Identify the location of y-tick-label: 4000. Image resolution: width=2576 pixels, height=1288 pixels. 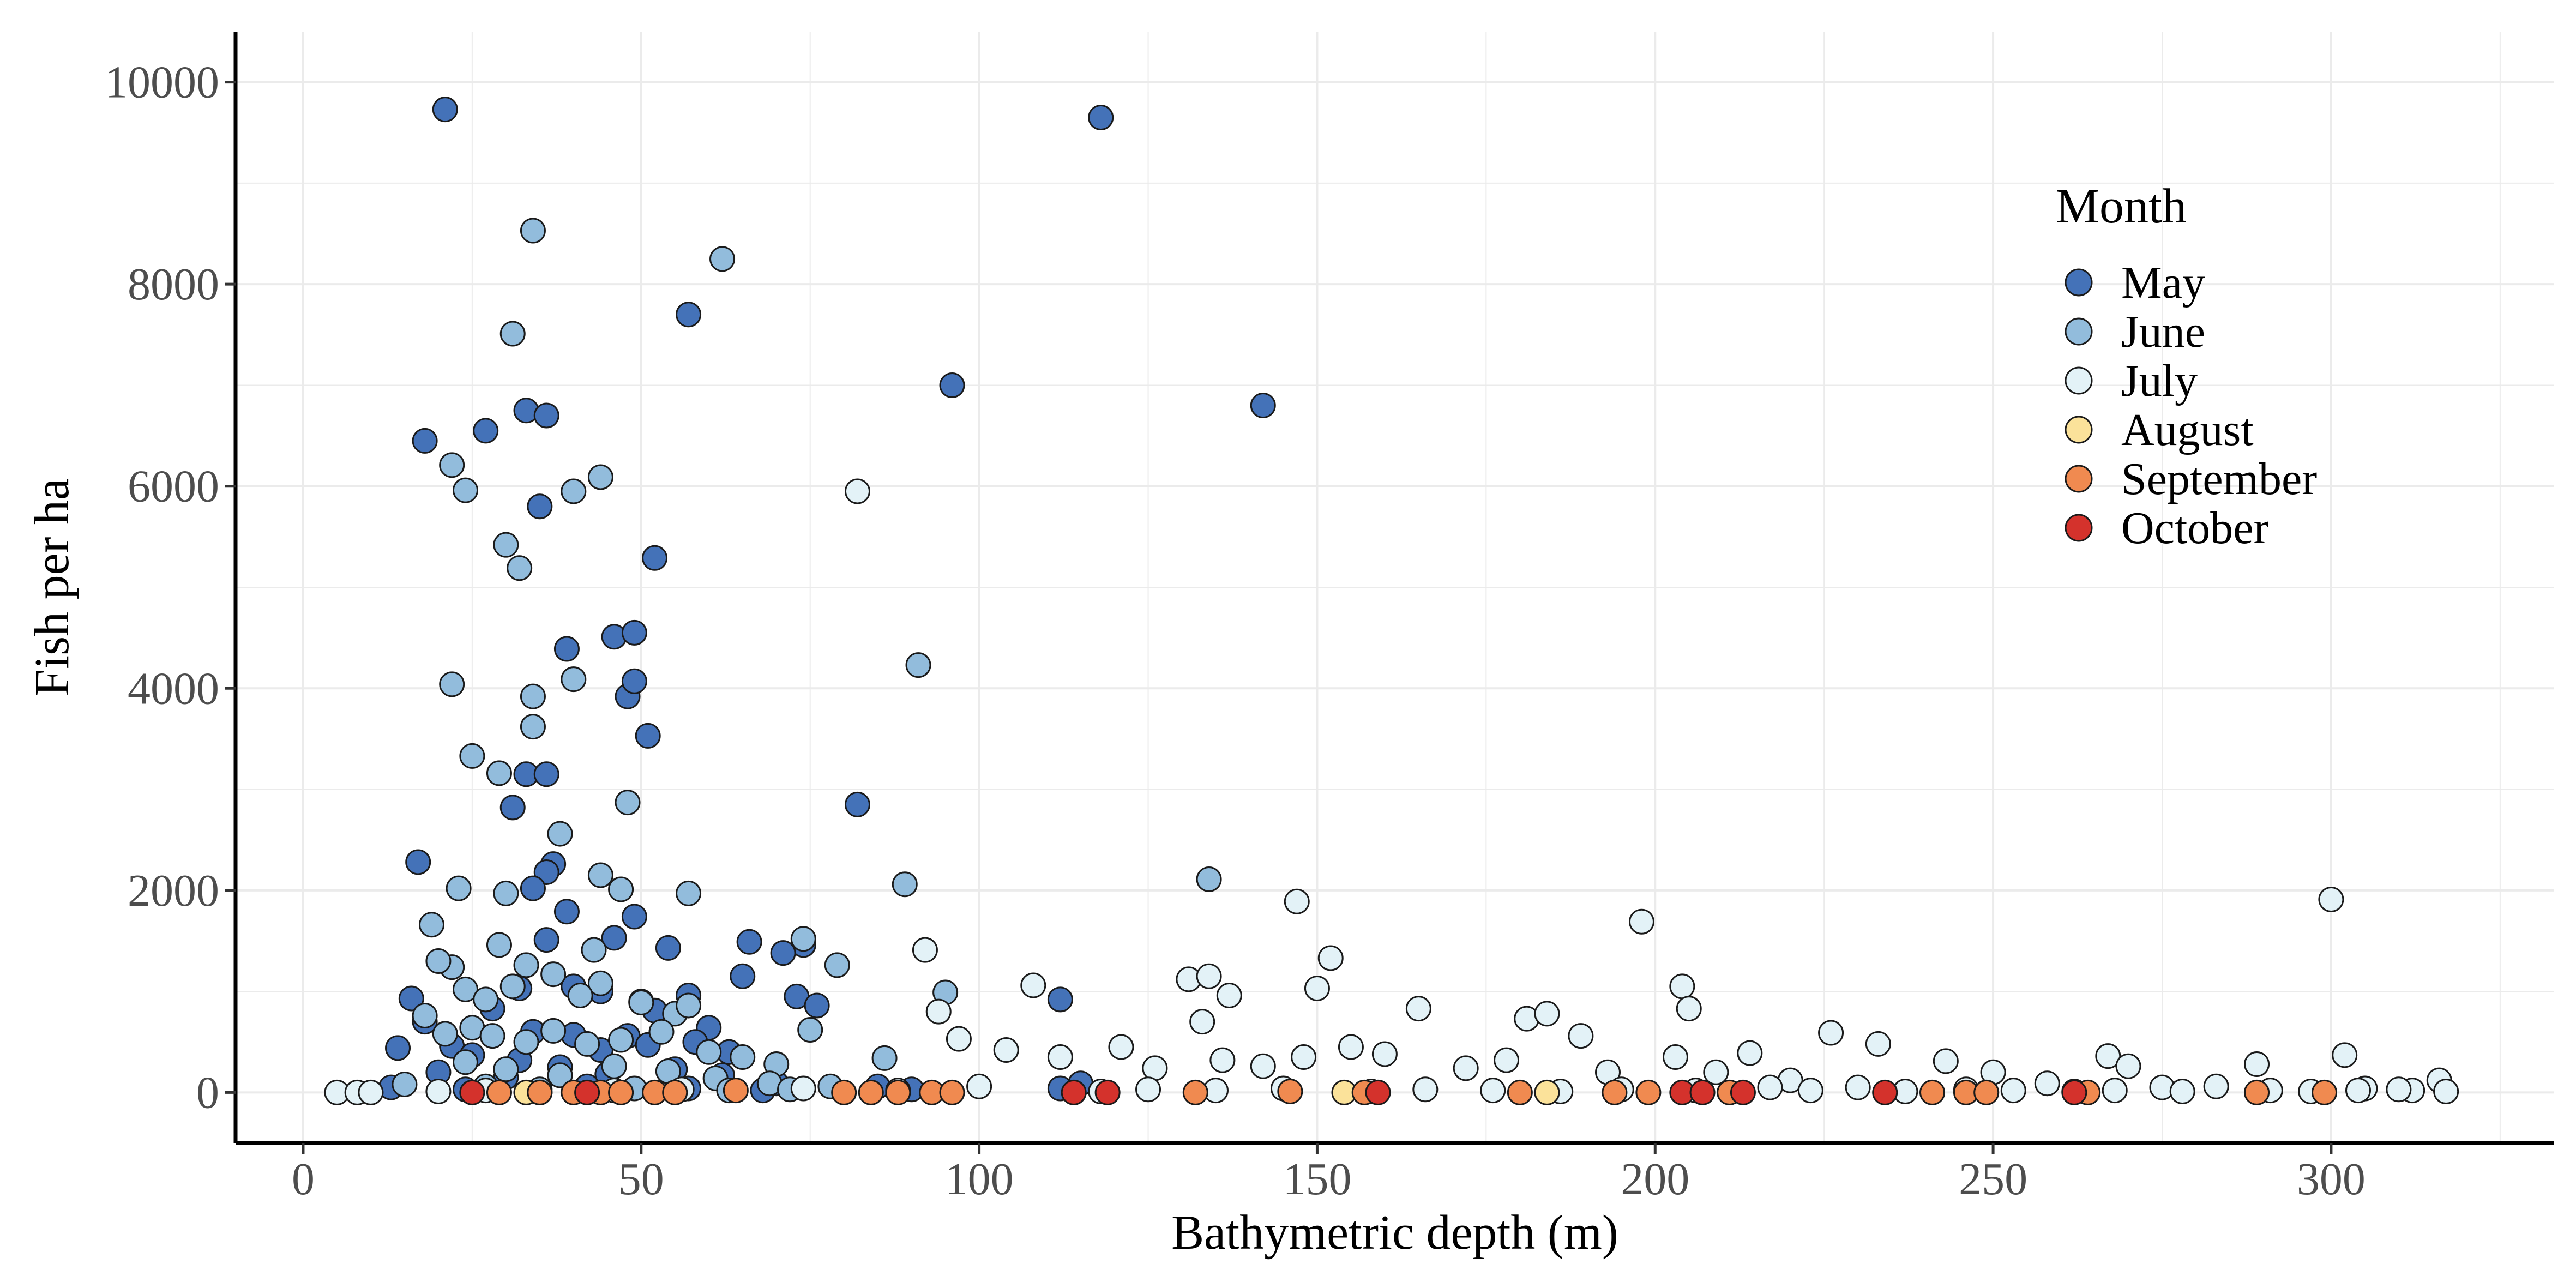
(173, 688).